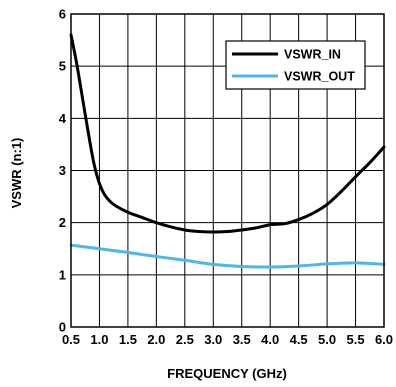 The width and height of the screenshot is (396, 387). I want to click on x-tick-label: 3.5, so click(242, 339).